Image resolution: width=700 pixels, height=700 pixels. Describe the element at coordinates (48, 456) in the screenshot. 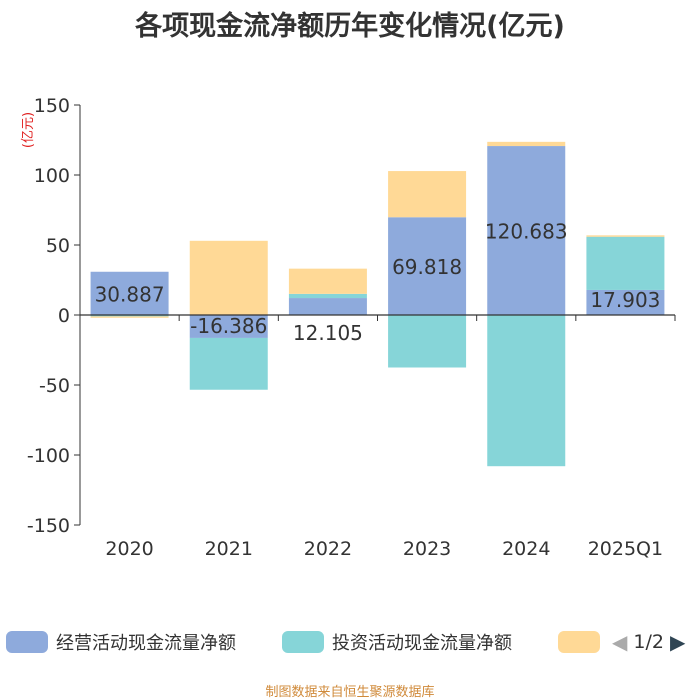

I see `y-tick-label: -100` at that location.